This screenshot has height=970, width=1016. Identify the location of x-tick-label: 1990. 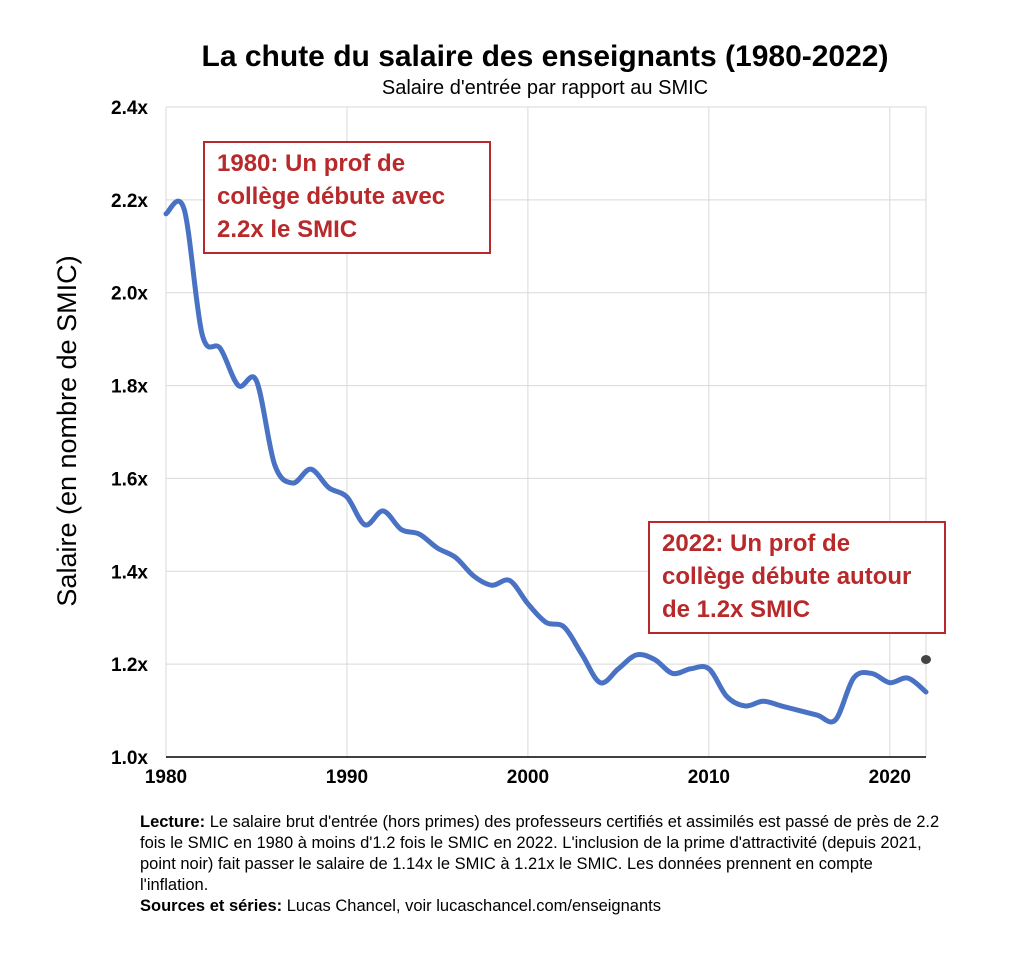
(347, 777).